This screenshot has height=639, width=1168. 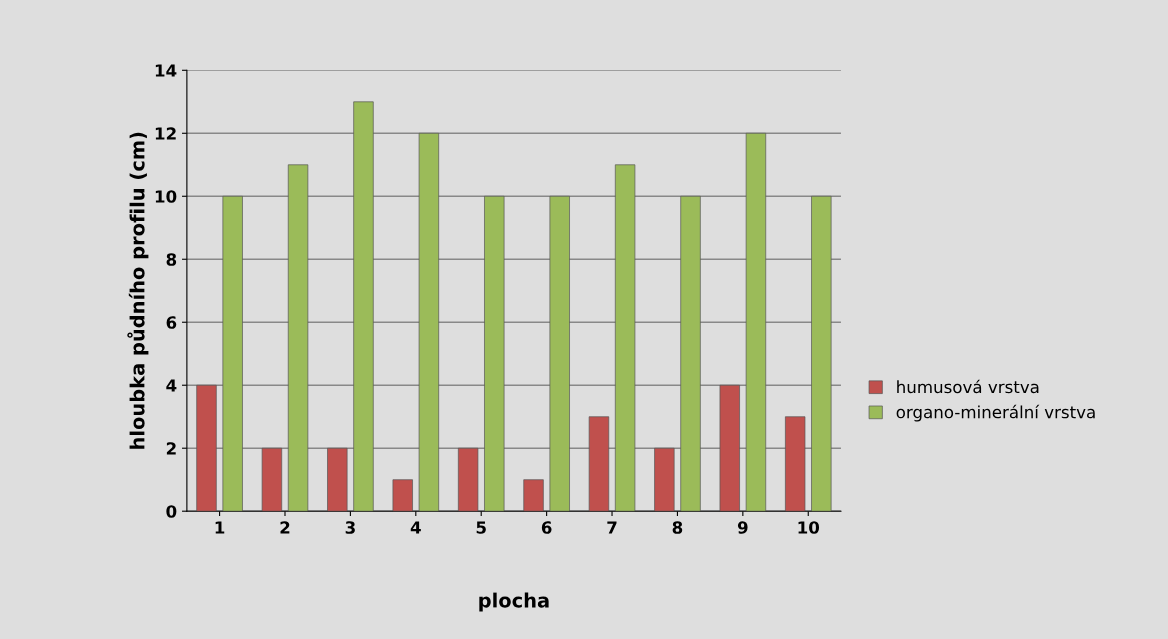 I want to click on legend-label: organo-minerální vrstva, so click(x=995, y=413).